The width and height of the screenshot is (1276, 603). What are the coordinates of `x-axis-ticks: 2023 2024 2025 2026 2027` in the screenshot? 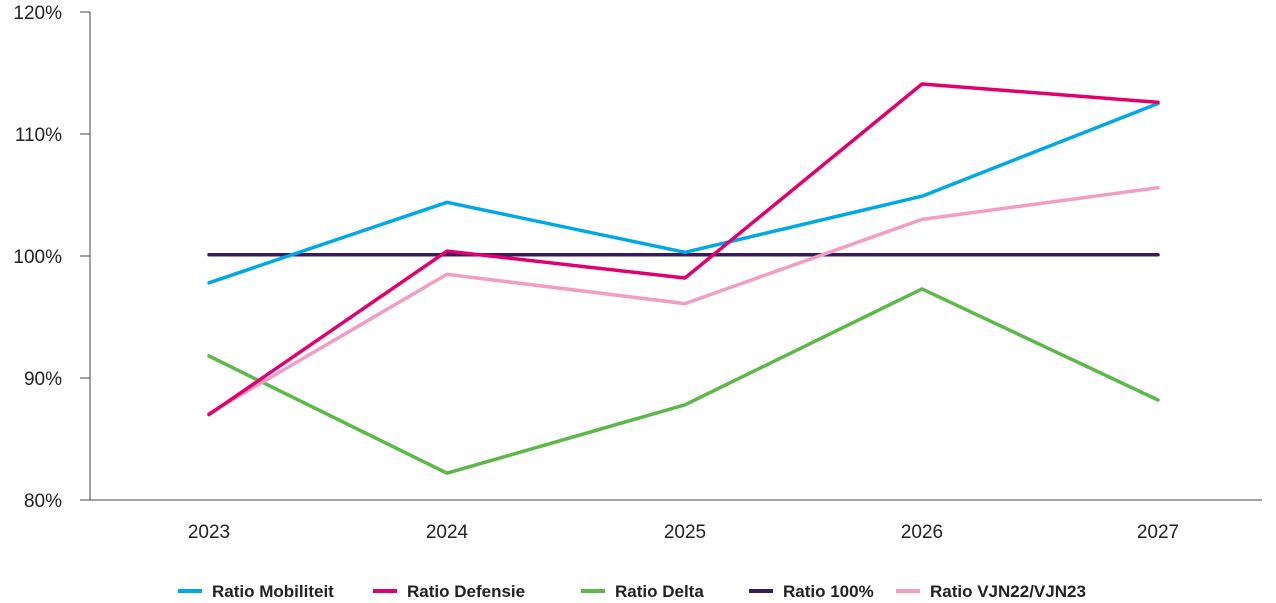 It's located at (683, 532).